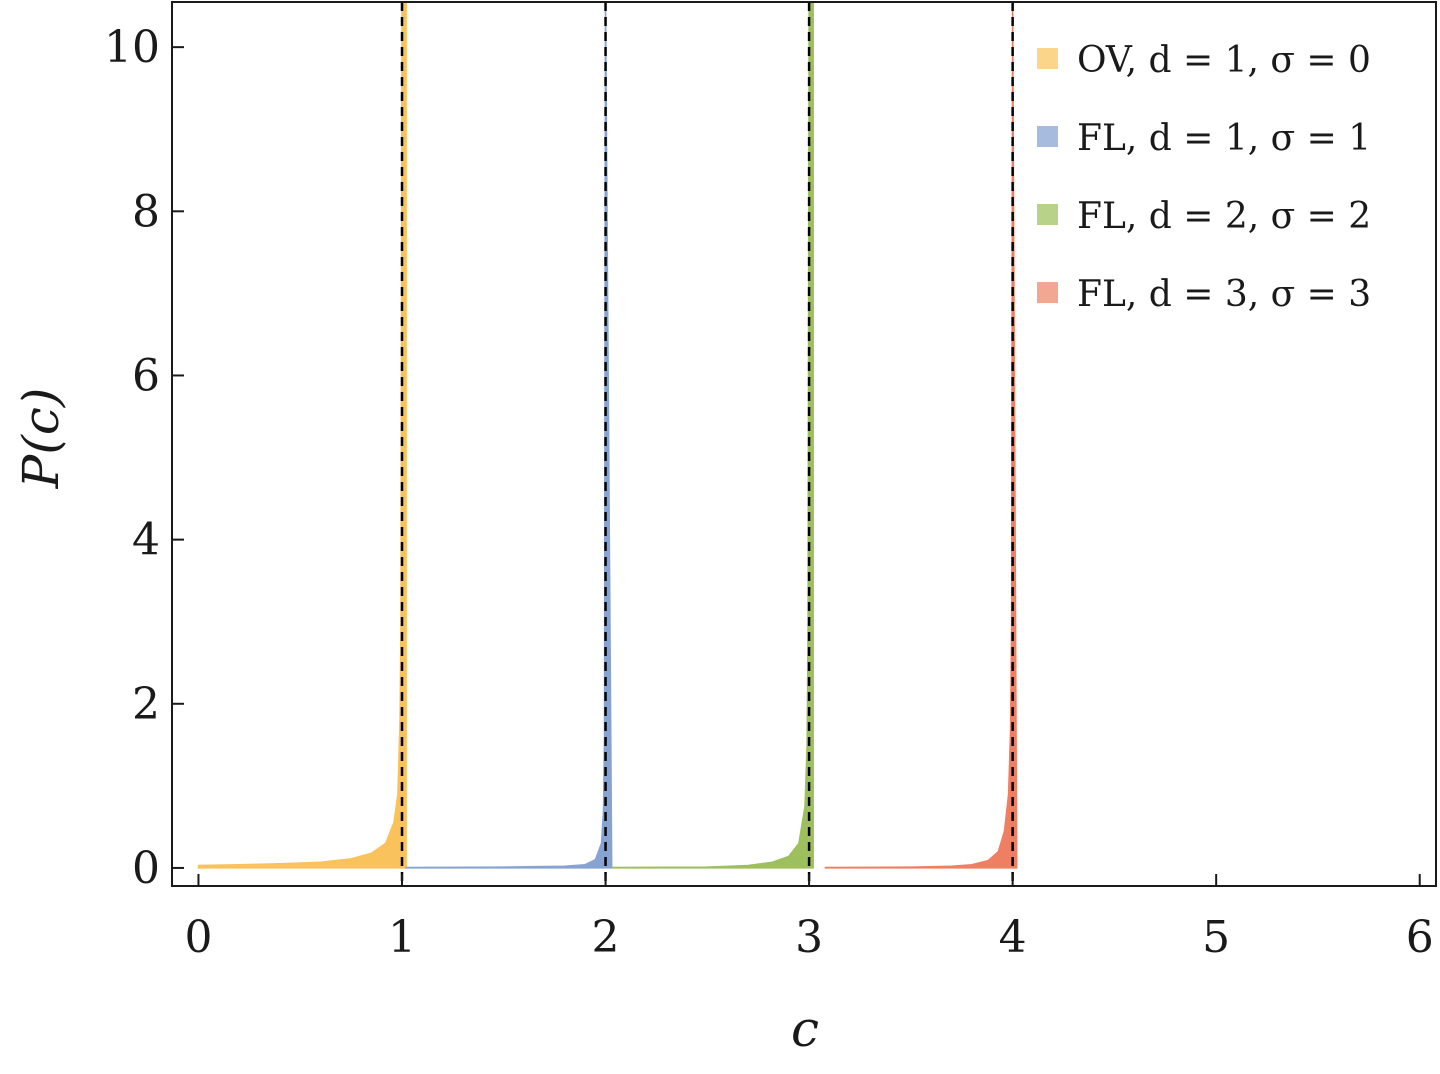 This screenshot has height=1074, width=1440. Describe the element at coordinates (809, 937) in the screenshot. I see `x-tick-label: 3` at that location.